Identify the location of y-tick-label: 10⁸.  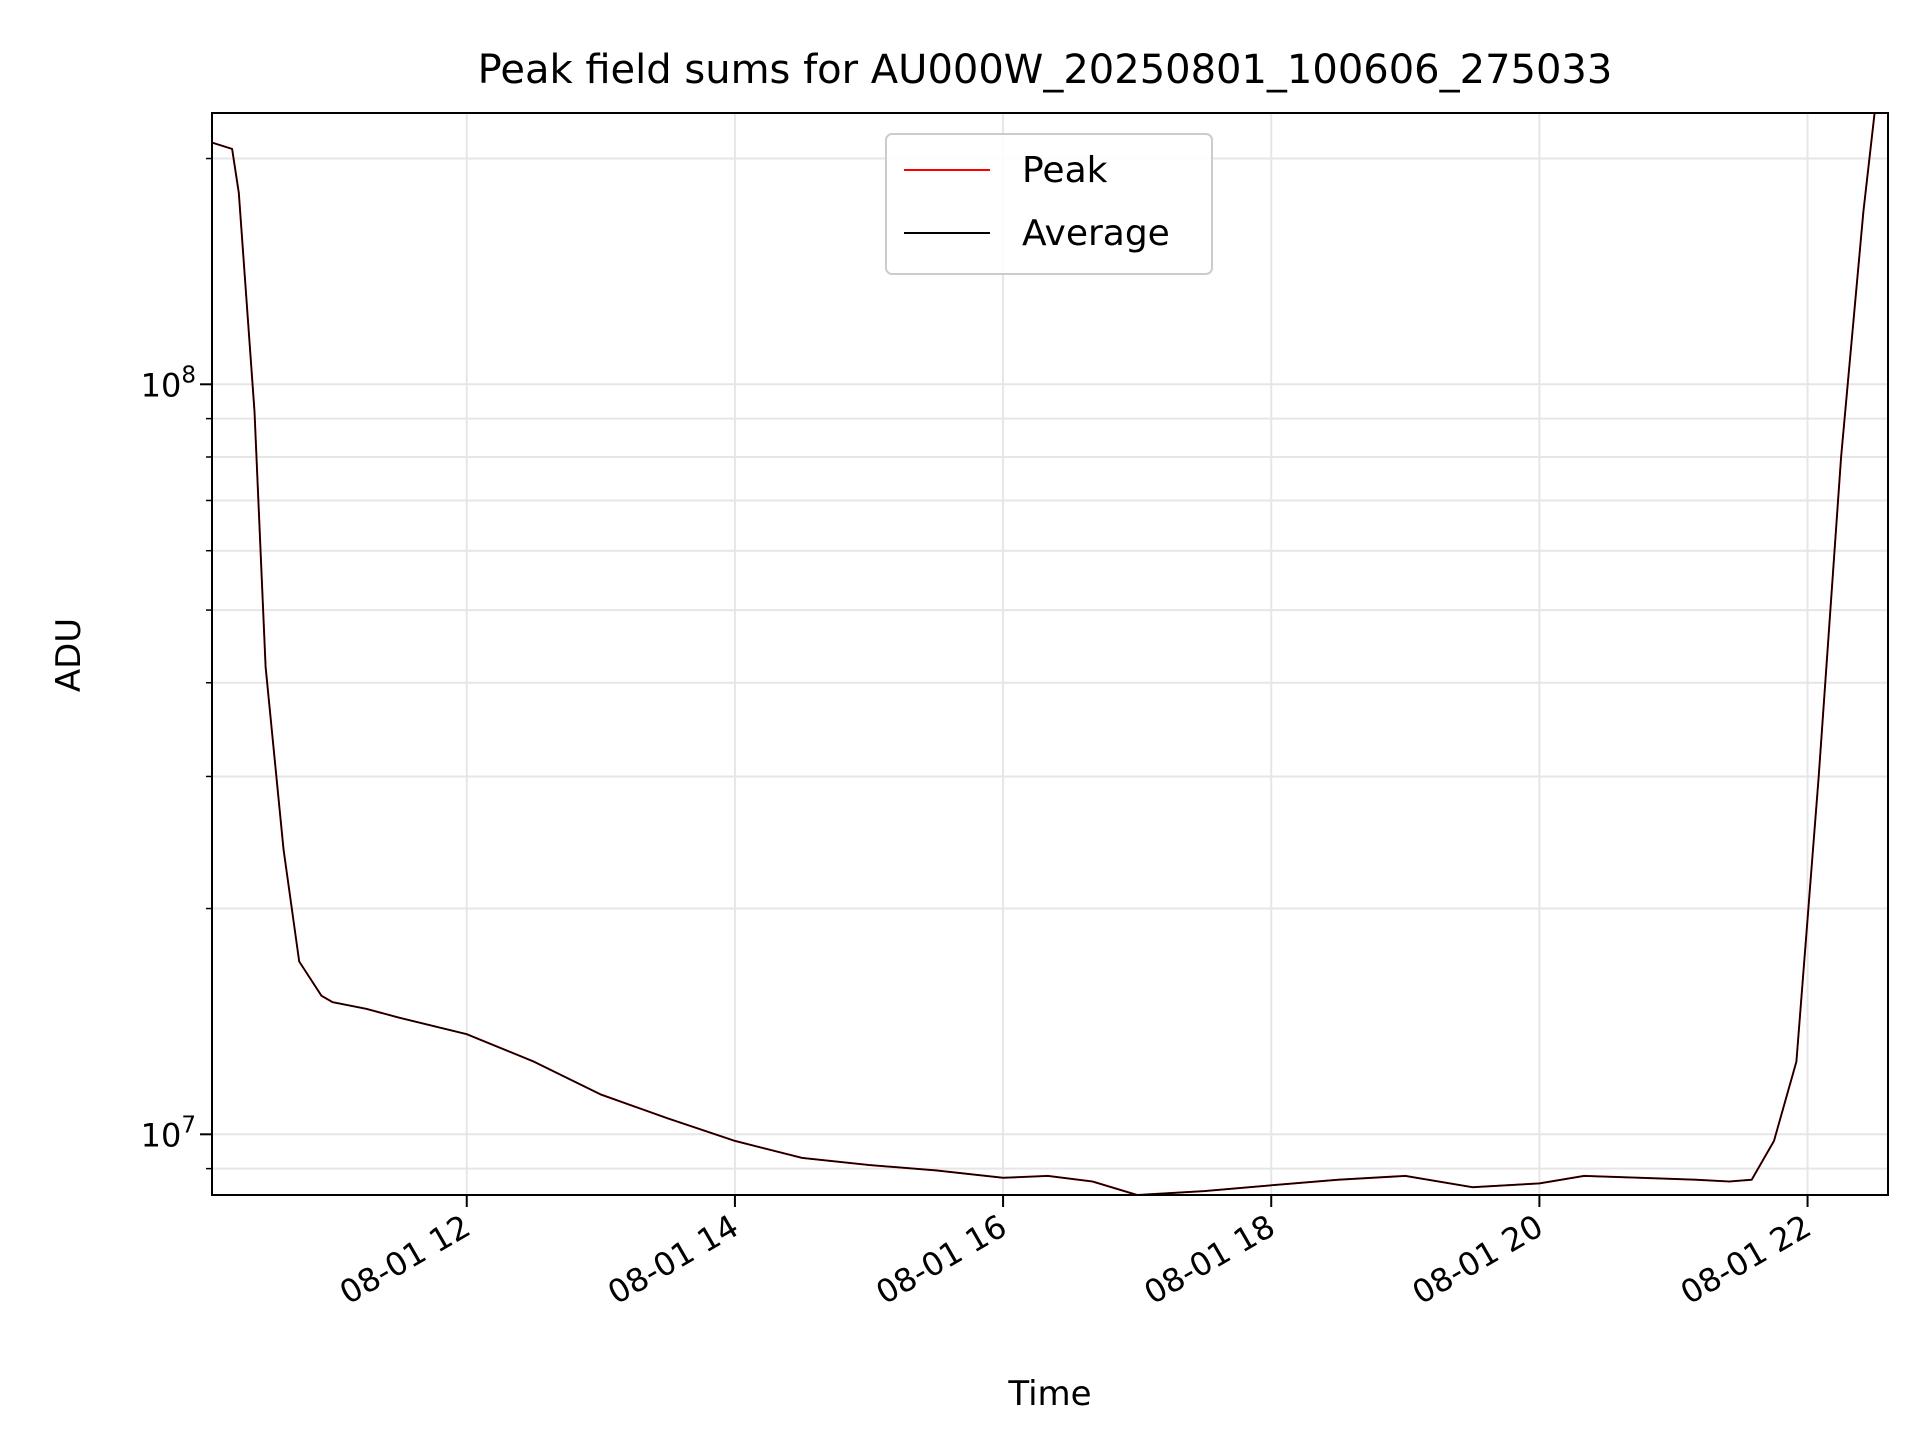
(168, 383).